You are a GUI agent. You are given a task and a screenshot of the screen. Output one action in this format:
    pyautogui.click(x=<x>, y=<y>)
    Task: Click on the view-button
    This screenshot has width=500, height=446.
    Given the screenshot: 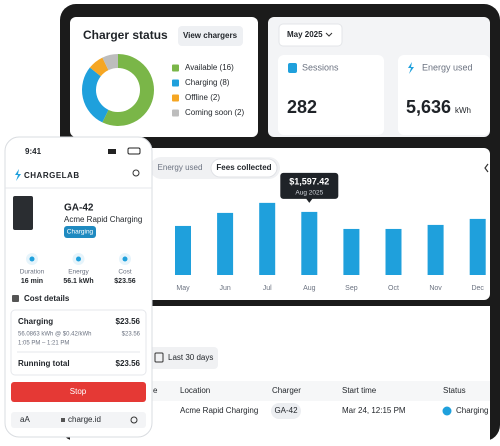 What is the action you would take?
    pyautogui.click(x=210, y=36)
    